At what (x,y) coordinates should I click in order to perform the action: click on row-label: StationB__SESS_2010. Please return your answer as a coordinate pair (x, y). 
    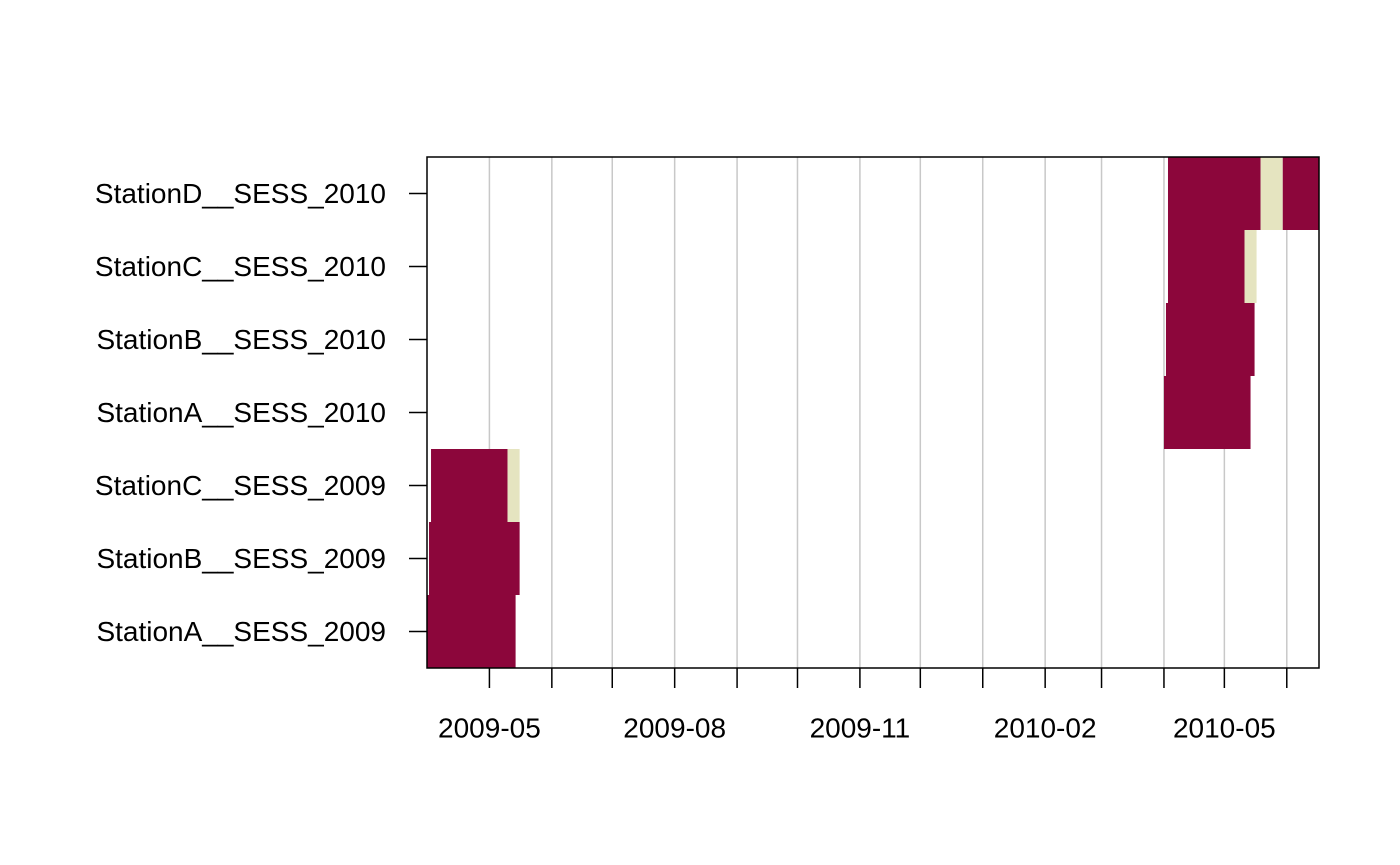
    Looking at the image, I should click on (241, 339).